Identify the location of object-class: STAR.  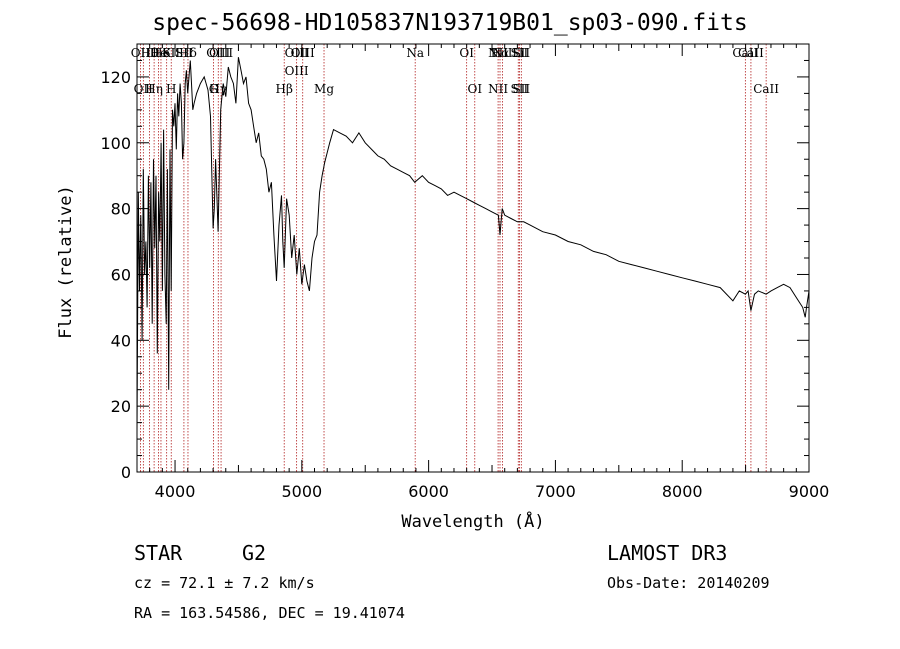
(158, 553).